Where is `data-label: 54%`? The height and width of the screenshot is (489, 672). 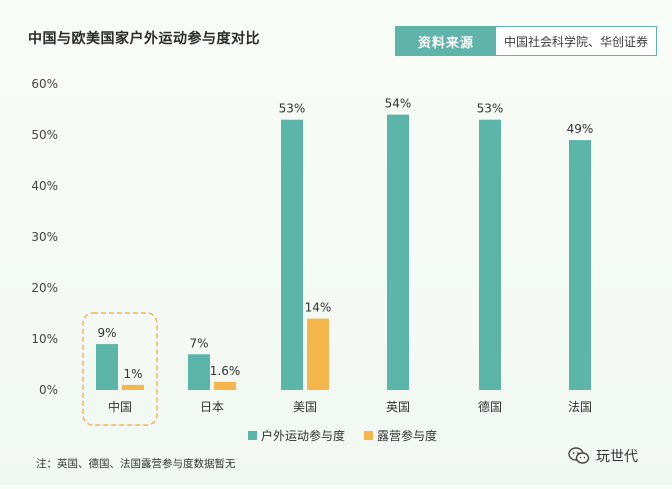 data-label: 54% is located at coordinates (398, 104).